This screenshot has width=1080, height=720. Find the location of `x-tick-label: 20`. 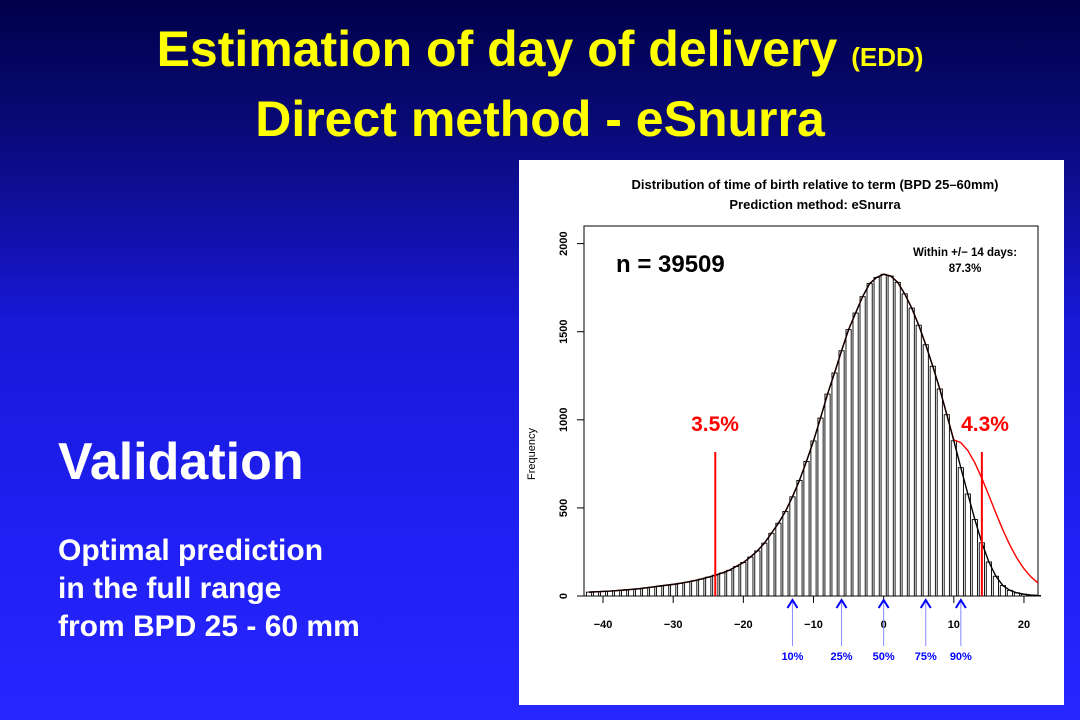

x-tick-label: 20 is located at coordinates (1024, 625).